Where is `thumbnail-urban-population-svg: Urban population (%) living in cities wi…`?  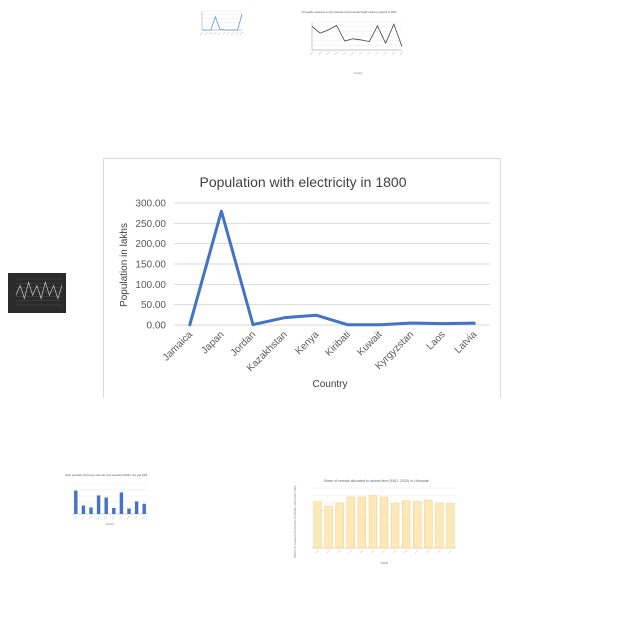 thumbnail-urban-population-svg: Urban population (%) living in cities wi… is located at coordinates (106, 498).